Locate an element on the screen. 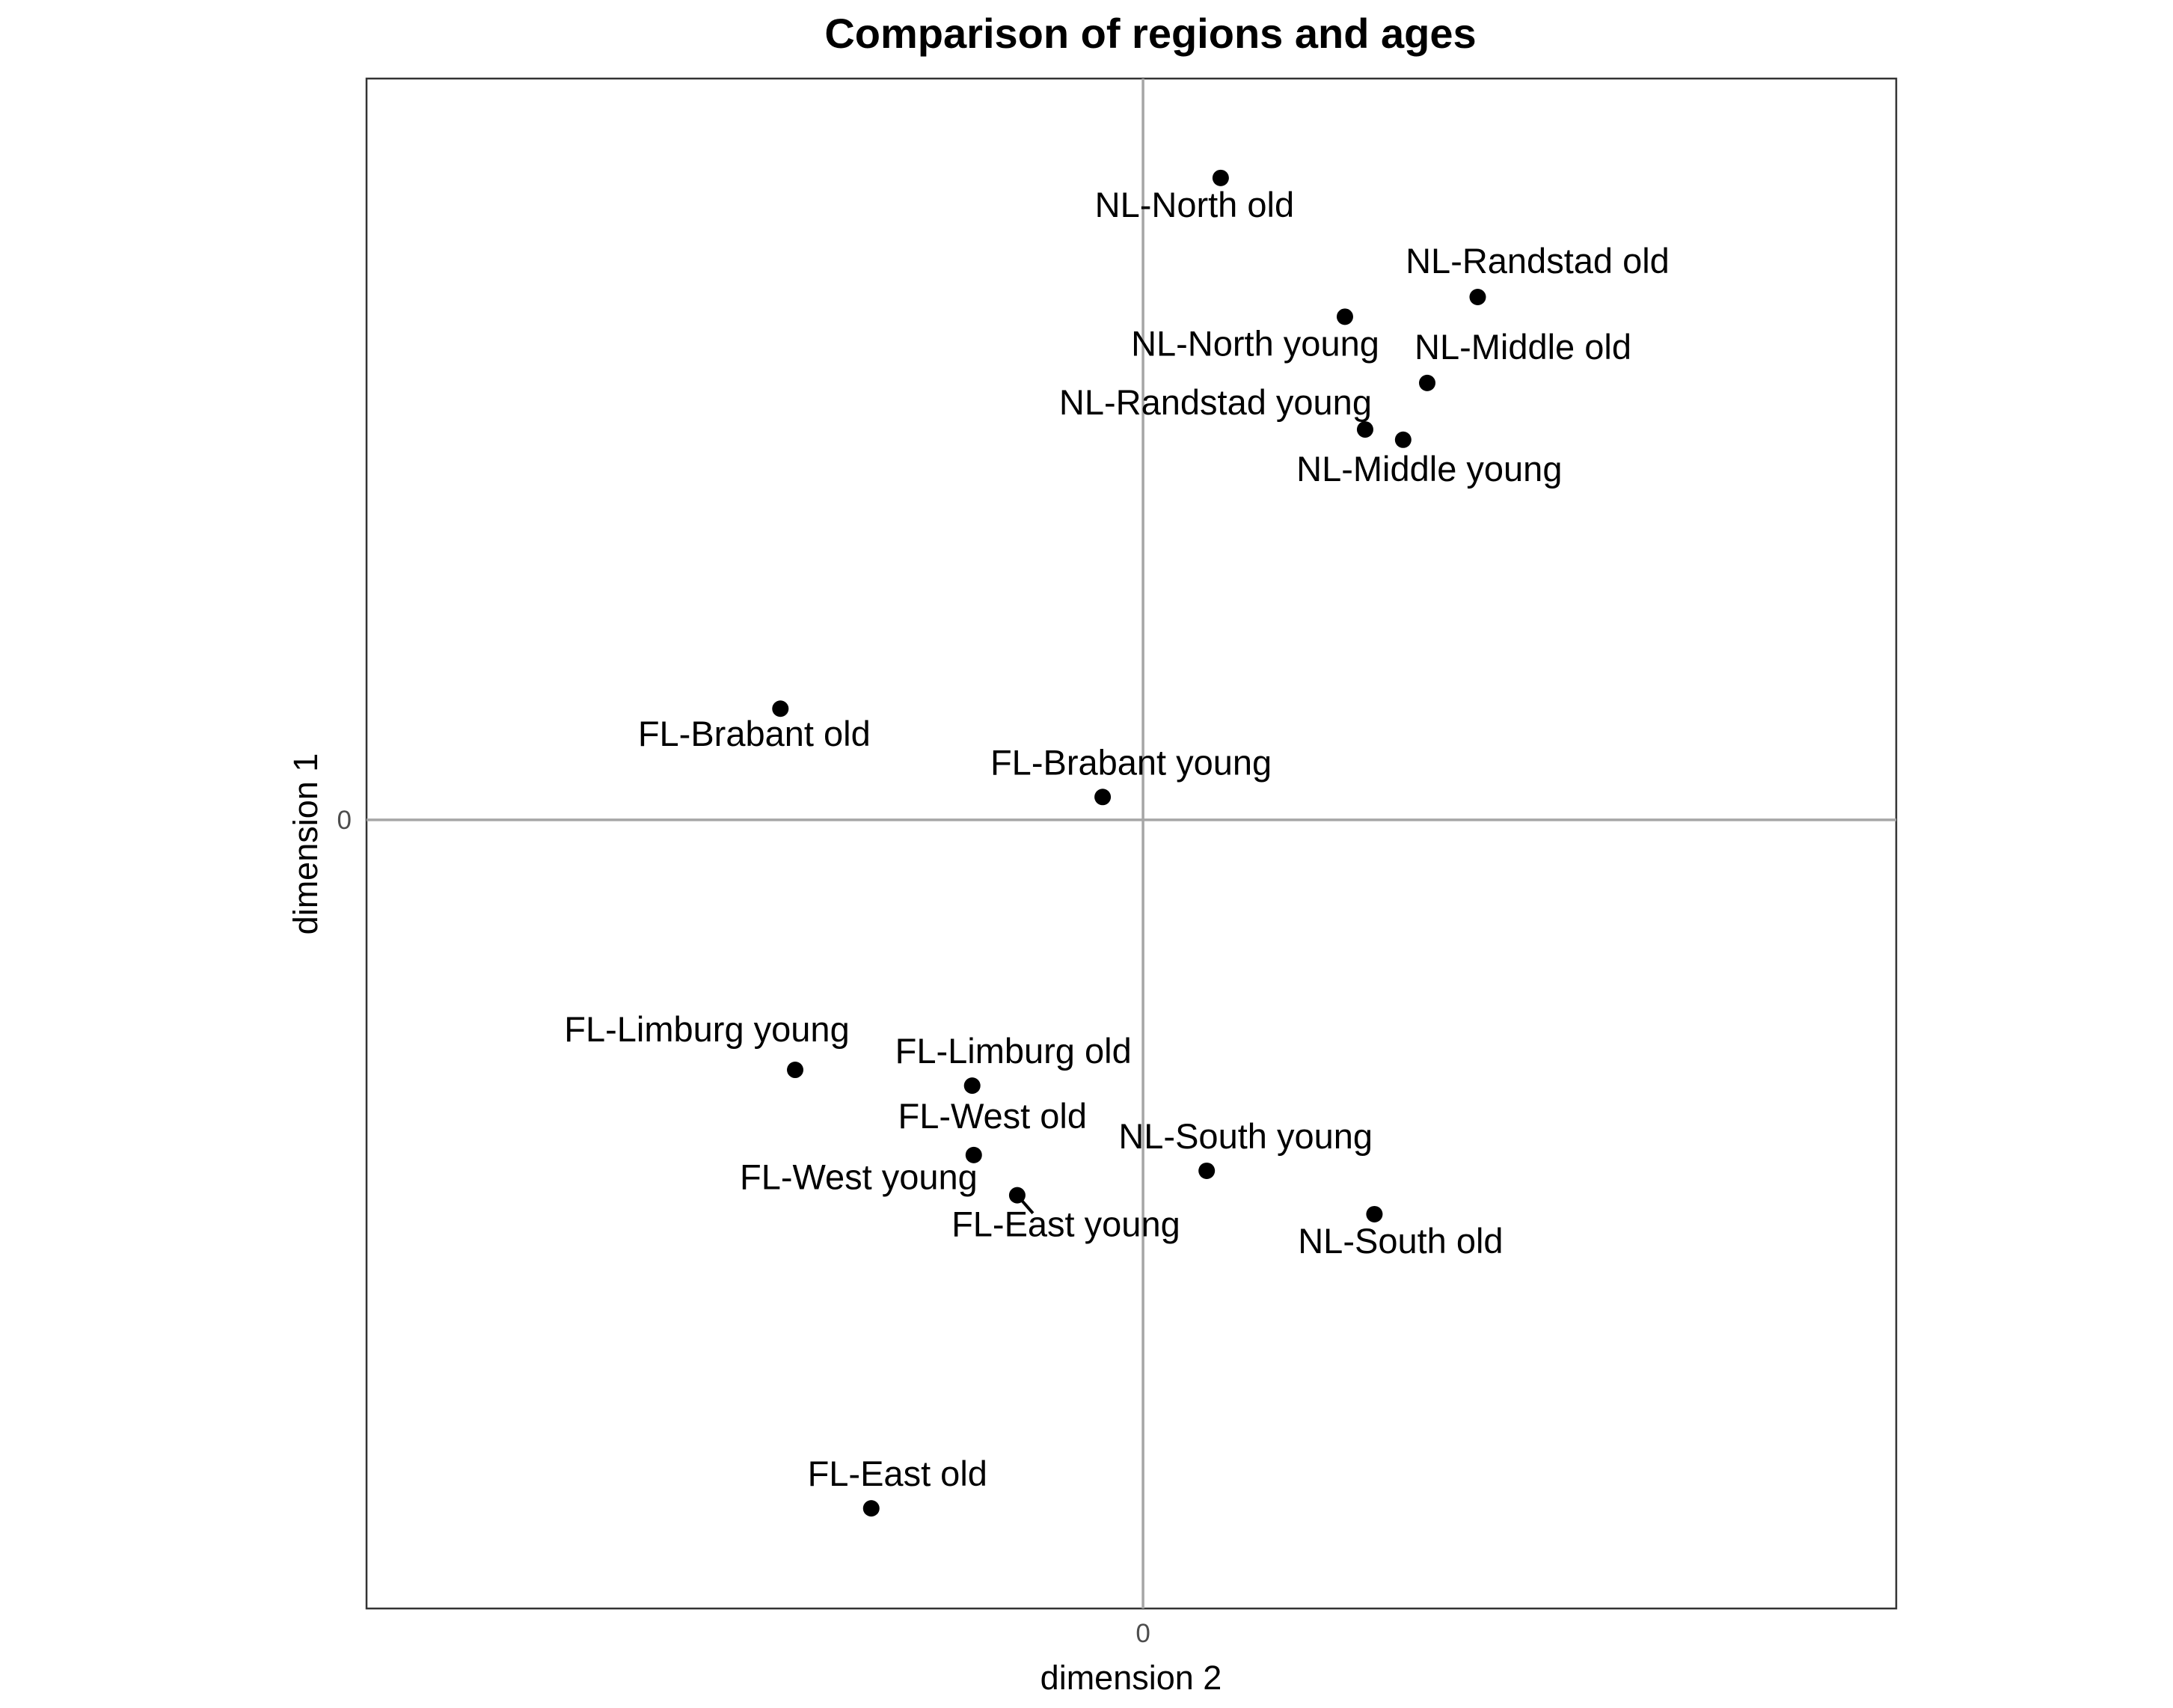 The width and height of the screenshot is (2173, 1708). x-tick-label: 0 is located at coordinates (1142, 1633).